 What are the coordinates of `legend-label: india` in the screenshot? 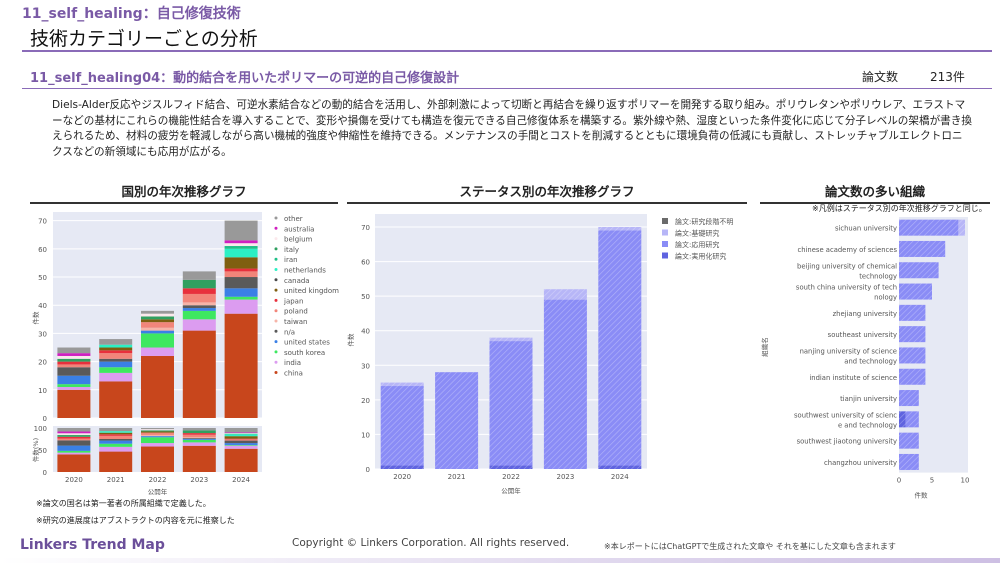 It's located at (292, 363).